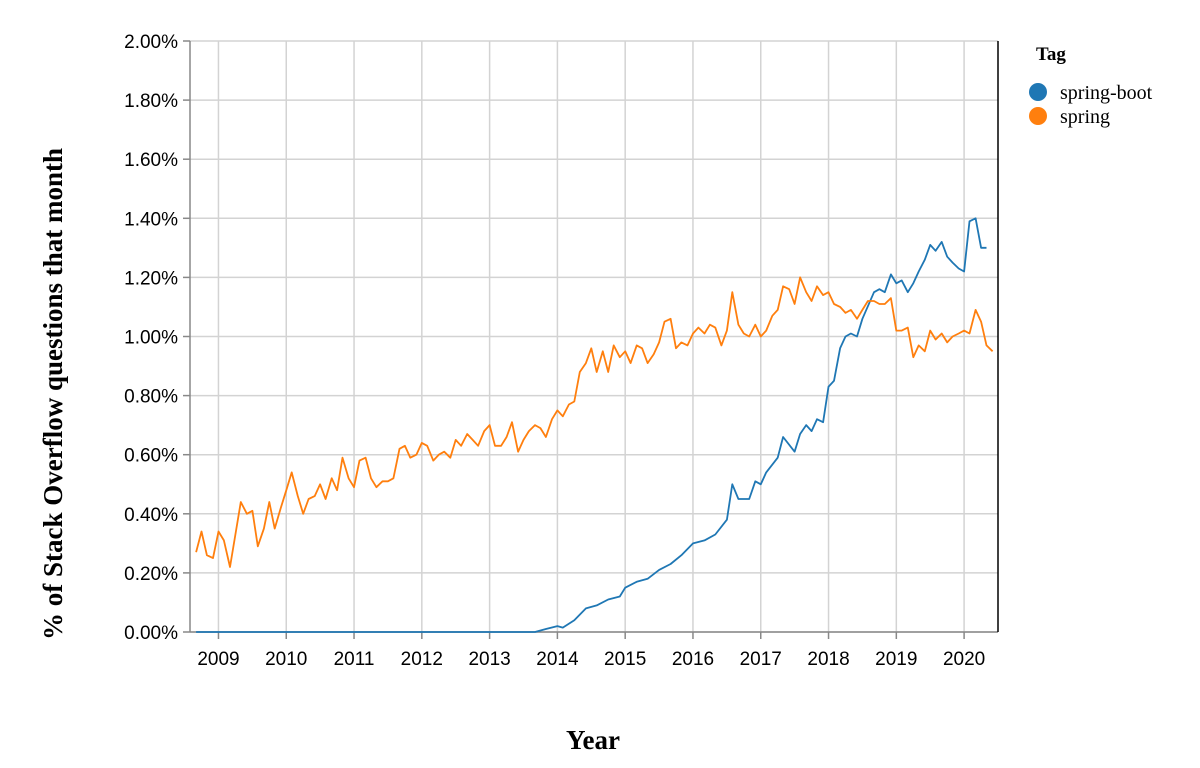  What do you see at coordinates (151, 160) in the screenshot?
I see `y-tick-label: 1.60%` at bounding box center [151, 160].